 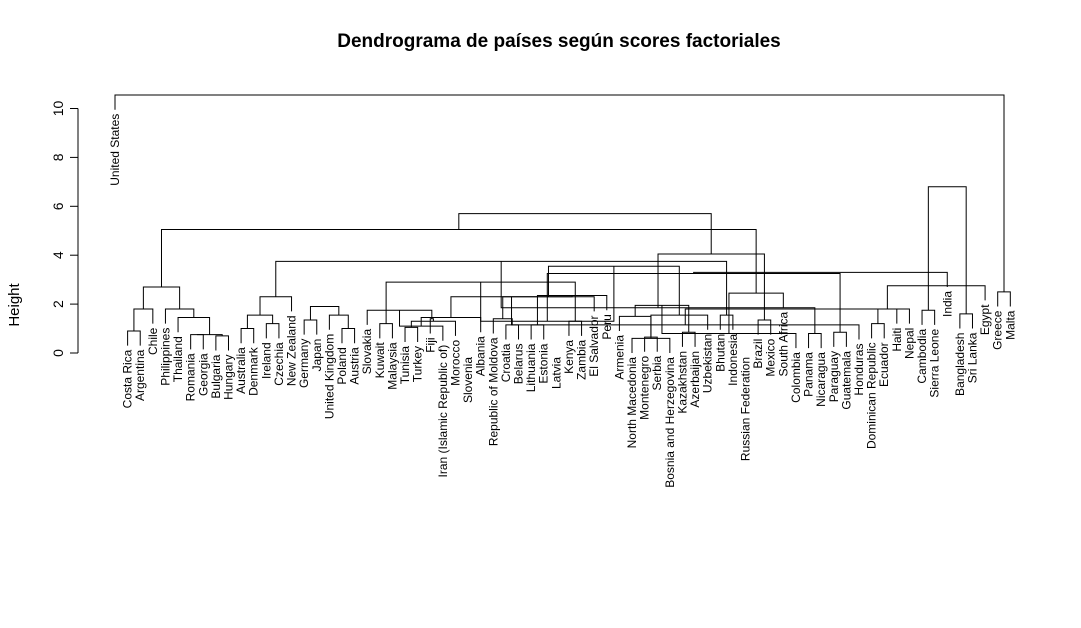 What do you see at coordinates (165, 357) in the screenshot?
I see `leaf-label: Philippines` at bounding box center [165, 357].